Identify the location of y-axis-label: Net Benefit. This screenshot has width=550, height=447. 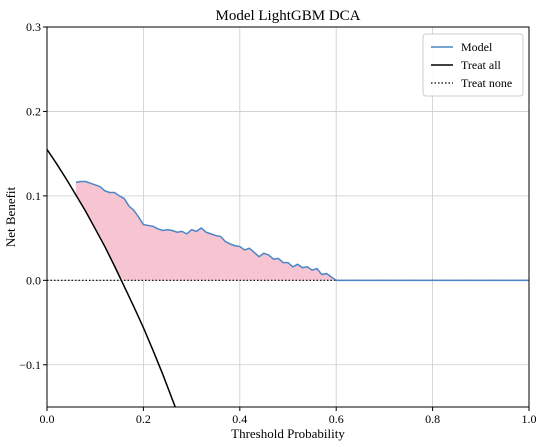
(10, 216).